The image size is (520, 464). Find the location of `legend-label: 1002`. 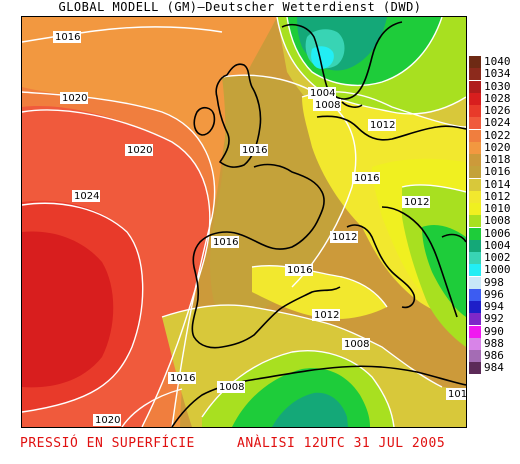

legend-label: 1002 is located at coordinates (497, 258).